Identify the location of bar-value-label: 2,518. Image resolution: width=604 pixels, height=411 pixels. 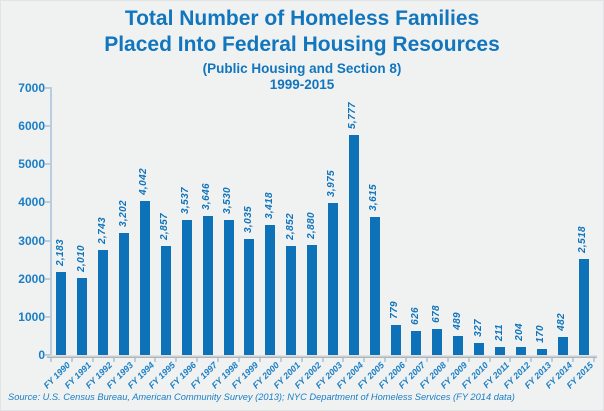
(583, 239).